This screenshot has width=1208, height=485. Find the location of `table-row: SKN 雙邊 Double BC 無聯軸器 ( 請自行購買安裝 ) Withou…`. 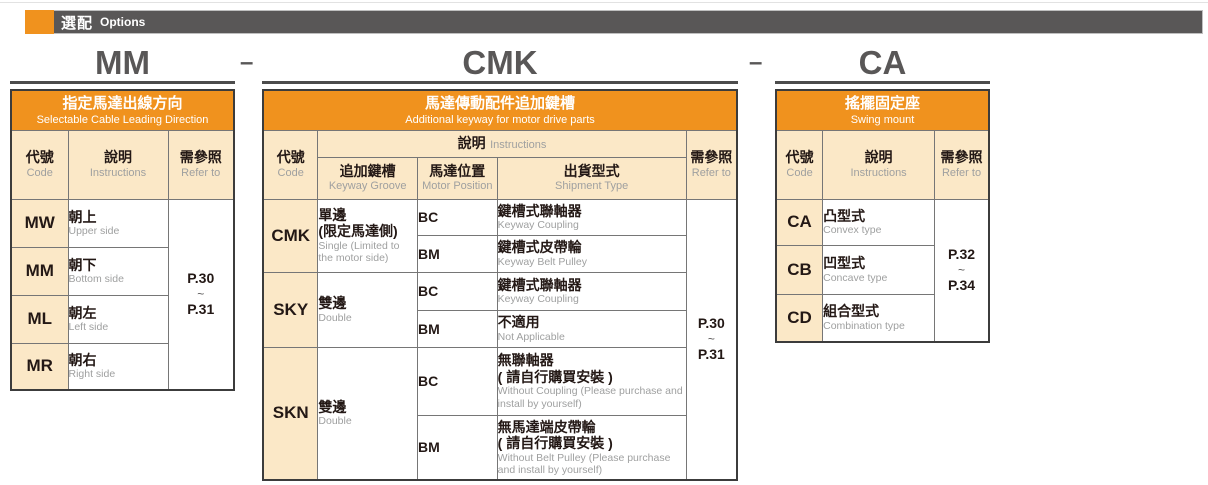

table-row: SKN 雙邊 Double BC 無聯軸器 ( 請自行購買安裝 ) Withou… is located at coordinates (499, 413).